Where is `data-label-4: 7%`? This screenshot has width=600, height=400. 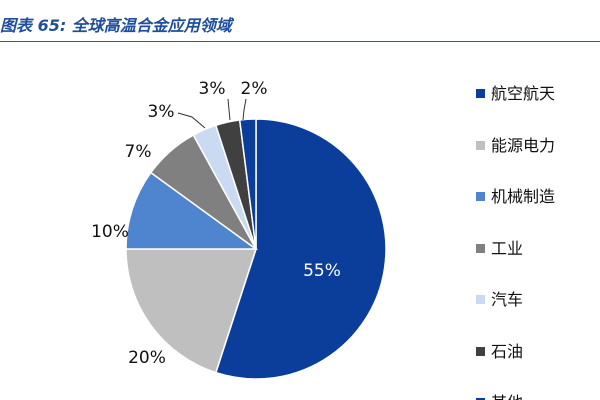 data-label-4: 7% is located at coordinates (138, 152).